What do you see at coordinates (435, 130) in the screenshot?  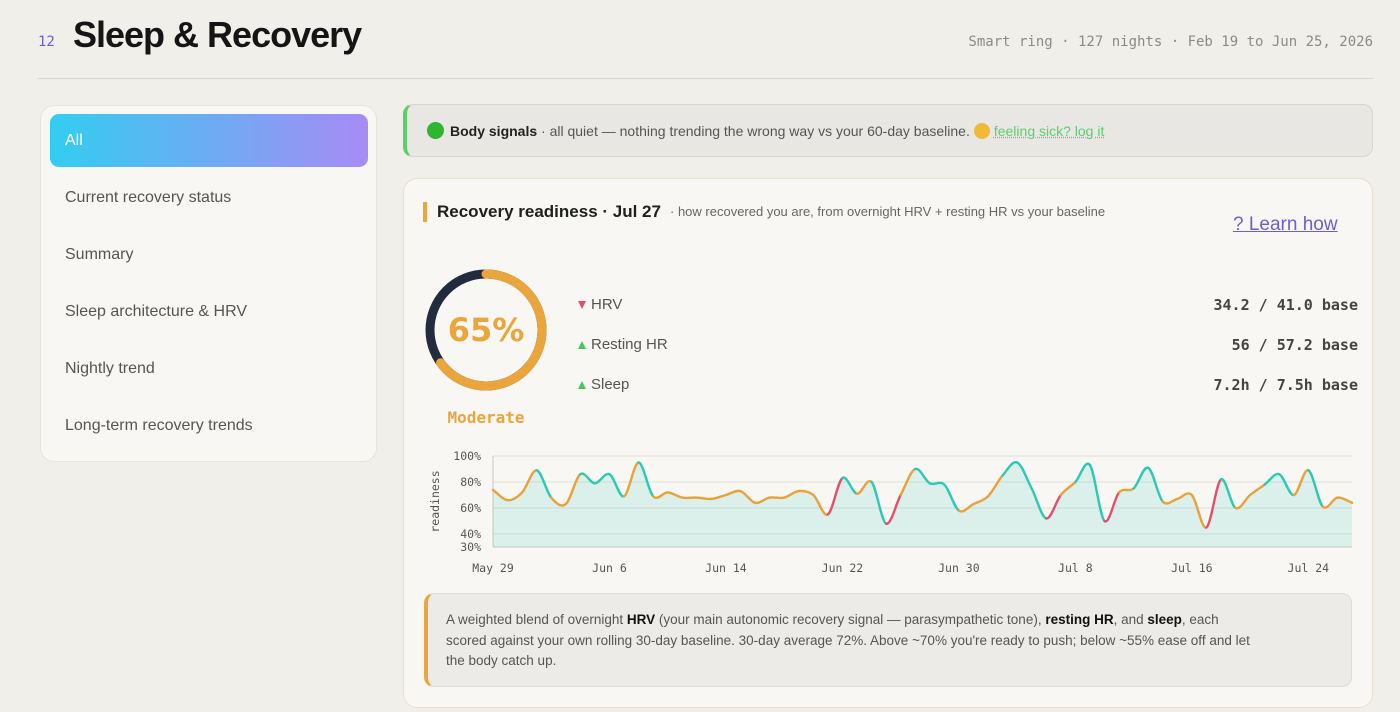 I see `status-dot` at bounding box center [435, 130].